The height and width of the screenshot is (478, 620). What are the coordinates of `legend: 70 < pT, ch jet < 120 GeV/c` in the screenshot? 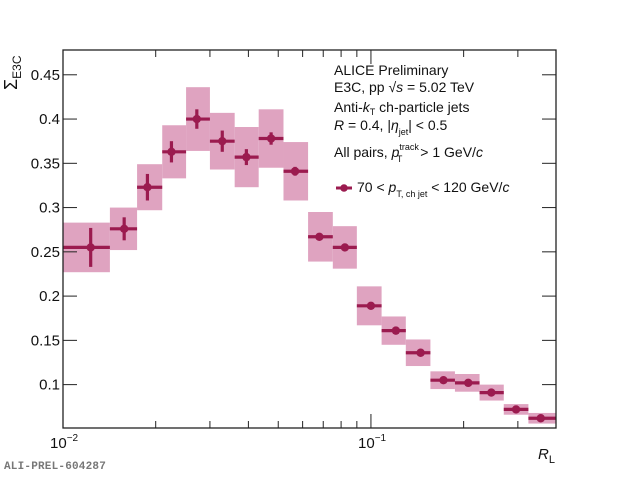 It's located at (422, 189).